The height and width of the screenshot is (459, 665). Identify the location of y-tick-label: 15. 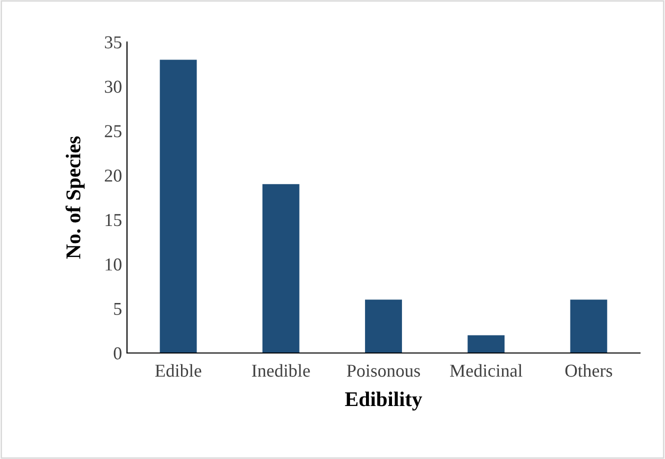
(114, 220).